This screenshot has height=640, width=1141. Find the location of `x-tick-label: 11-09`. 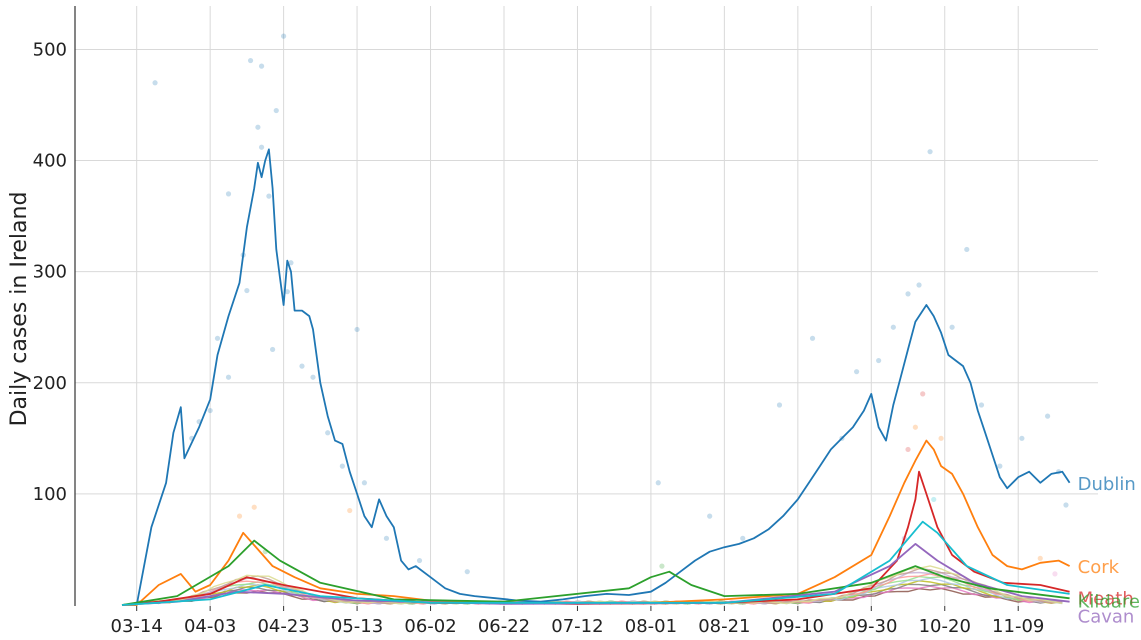

x-tick-label: 11-09 is located at coordinates (1018, 626).